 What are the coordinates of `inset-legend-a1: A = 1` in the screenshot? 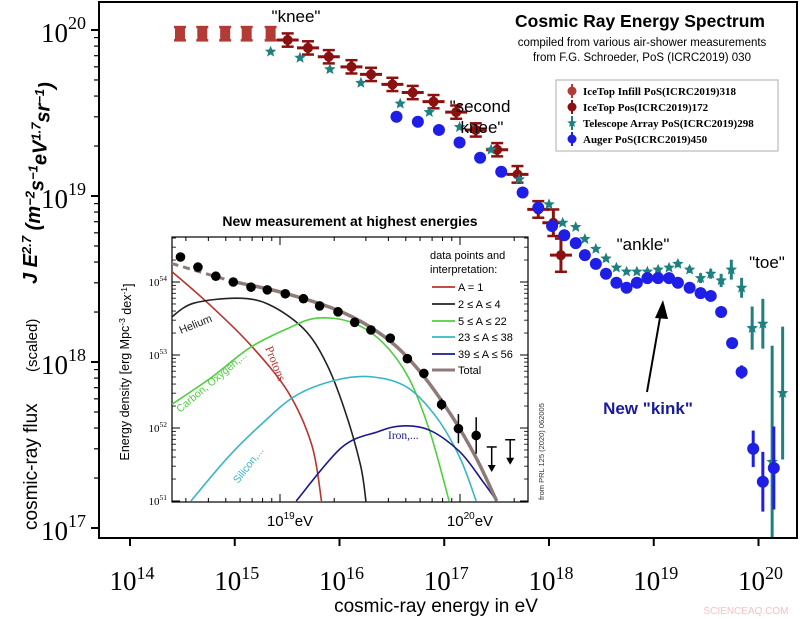 It's located at (470, 288).